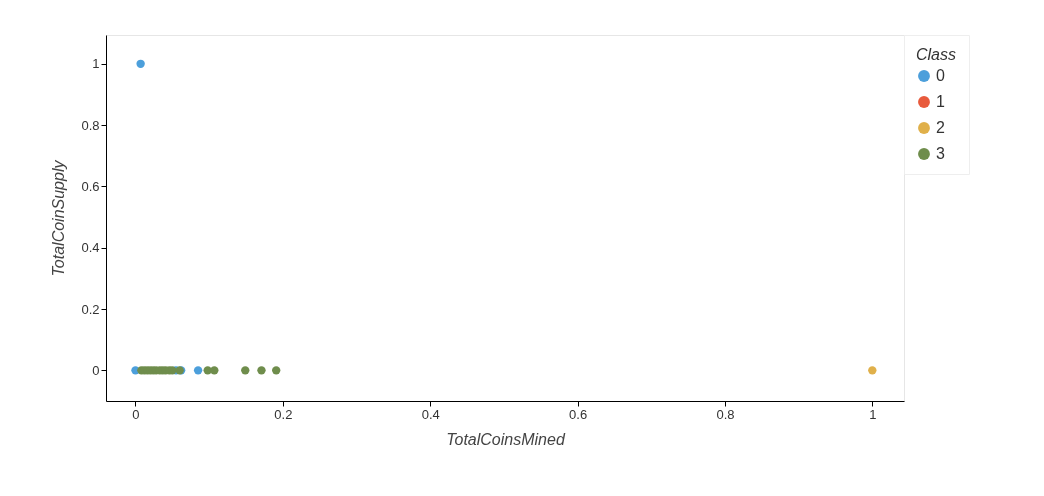 This screenshot has height=496, width=1044. What do you see at coordinates (940, 153) in the screenshot?
I see `legend-label: 3` at bounding box center [940, 153].